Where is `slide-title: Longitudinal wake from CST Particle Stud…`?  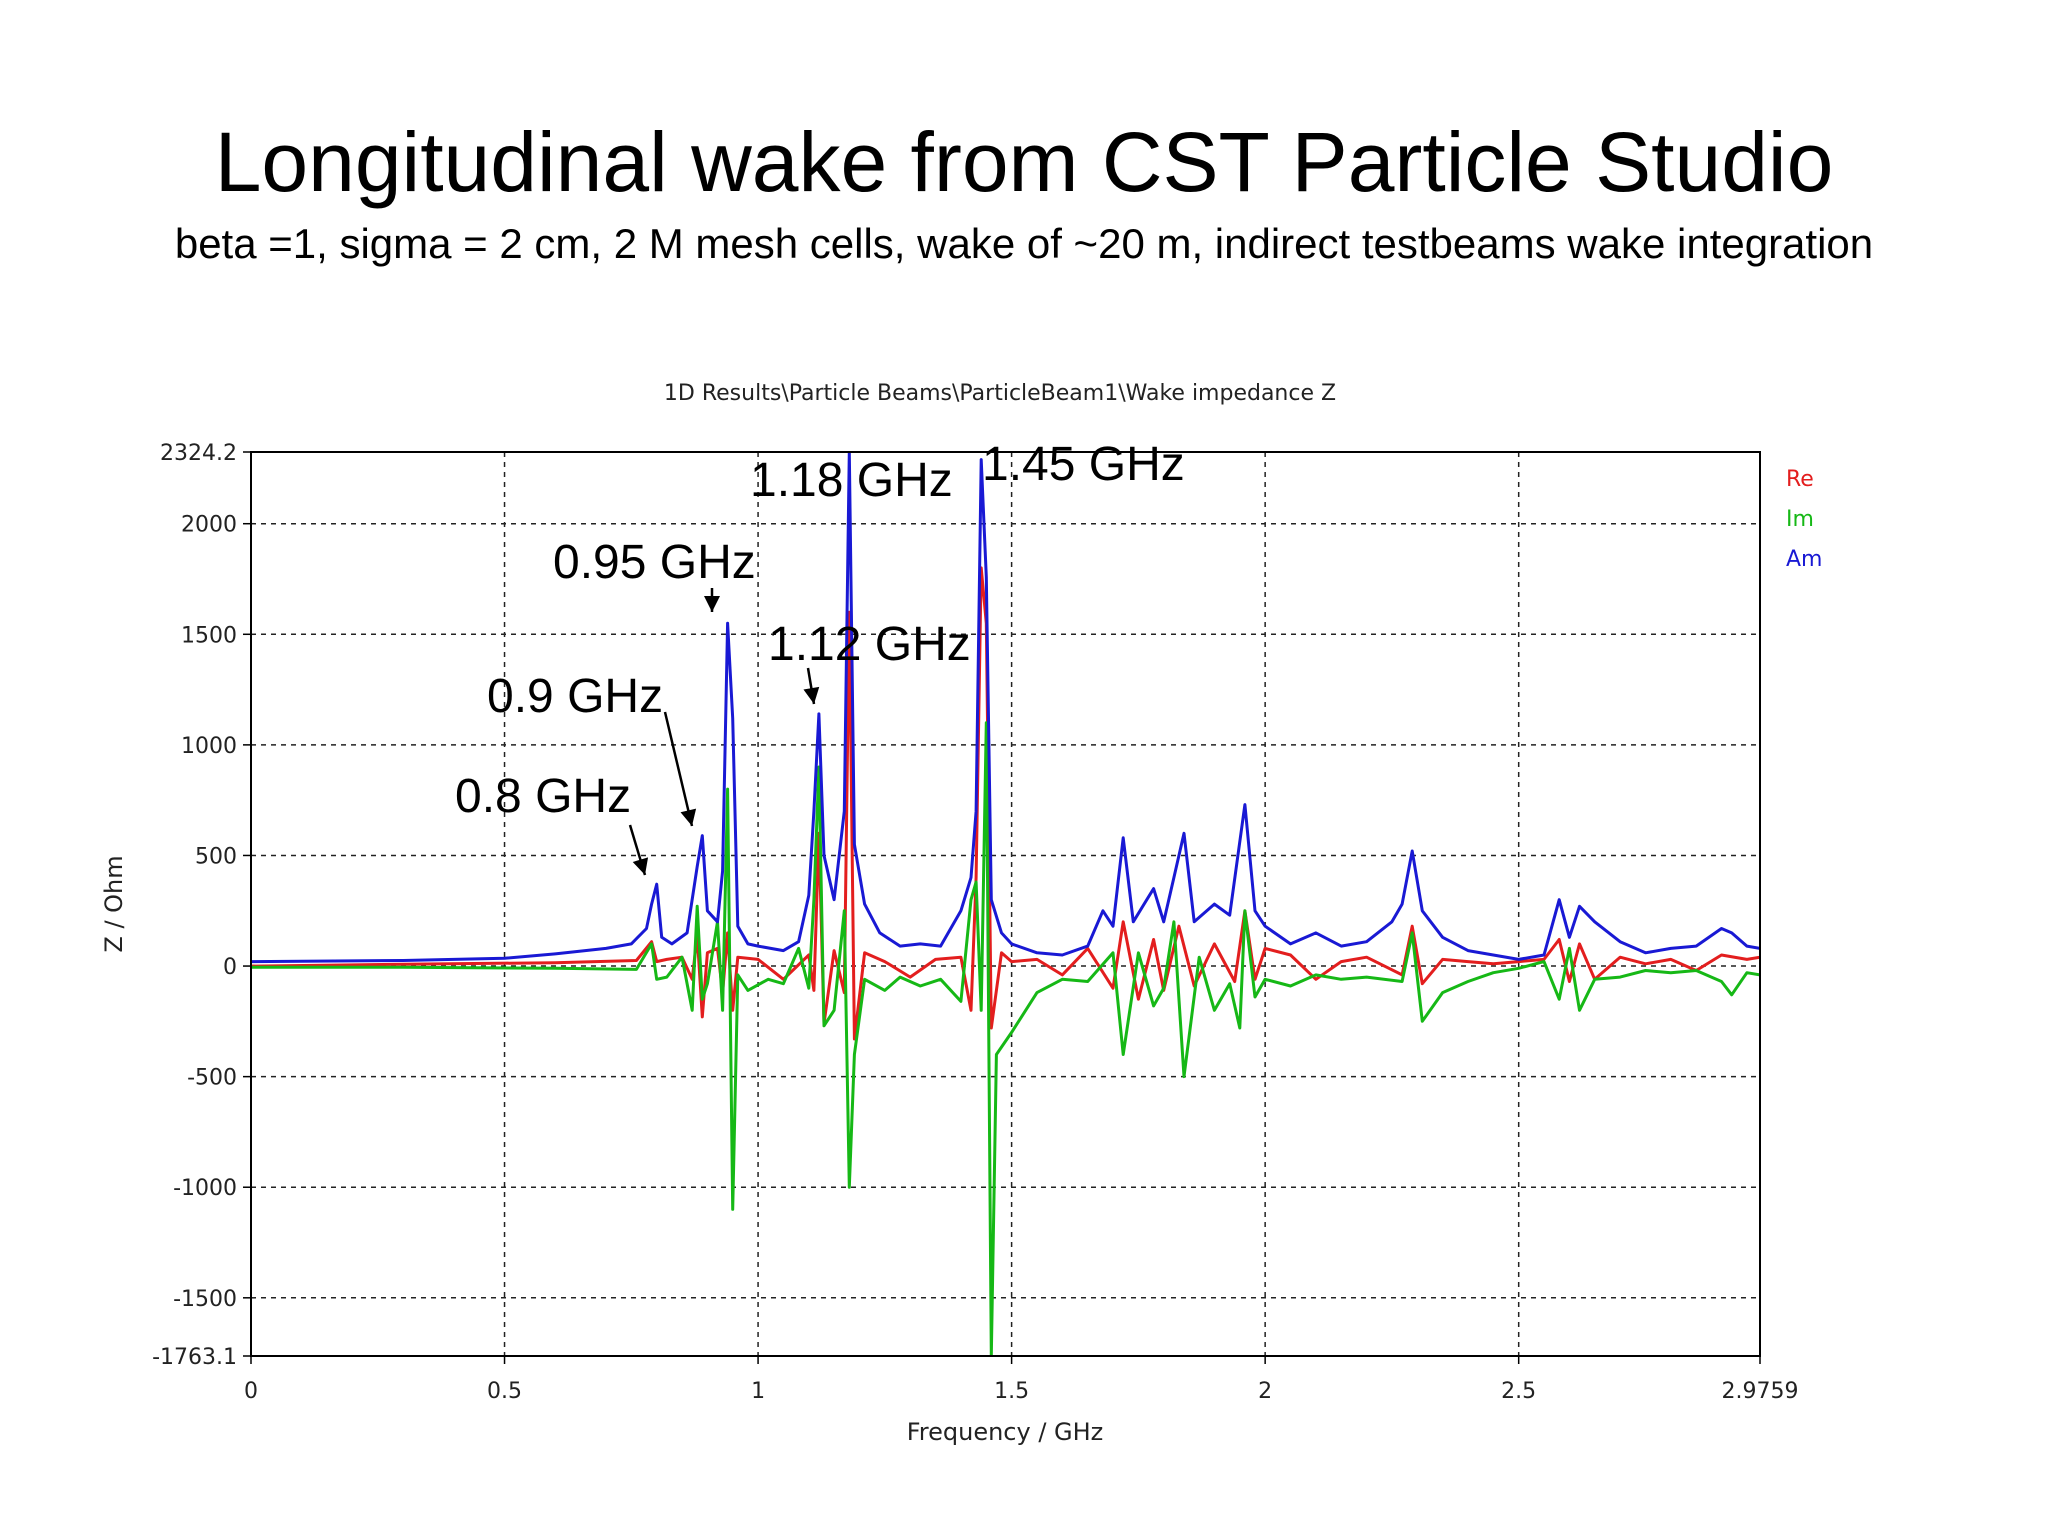 slide-title: Longitudinal wake from CST Particle Stud… is located at coordinates (1024, 162).